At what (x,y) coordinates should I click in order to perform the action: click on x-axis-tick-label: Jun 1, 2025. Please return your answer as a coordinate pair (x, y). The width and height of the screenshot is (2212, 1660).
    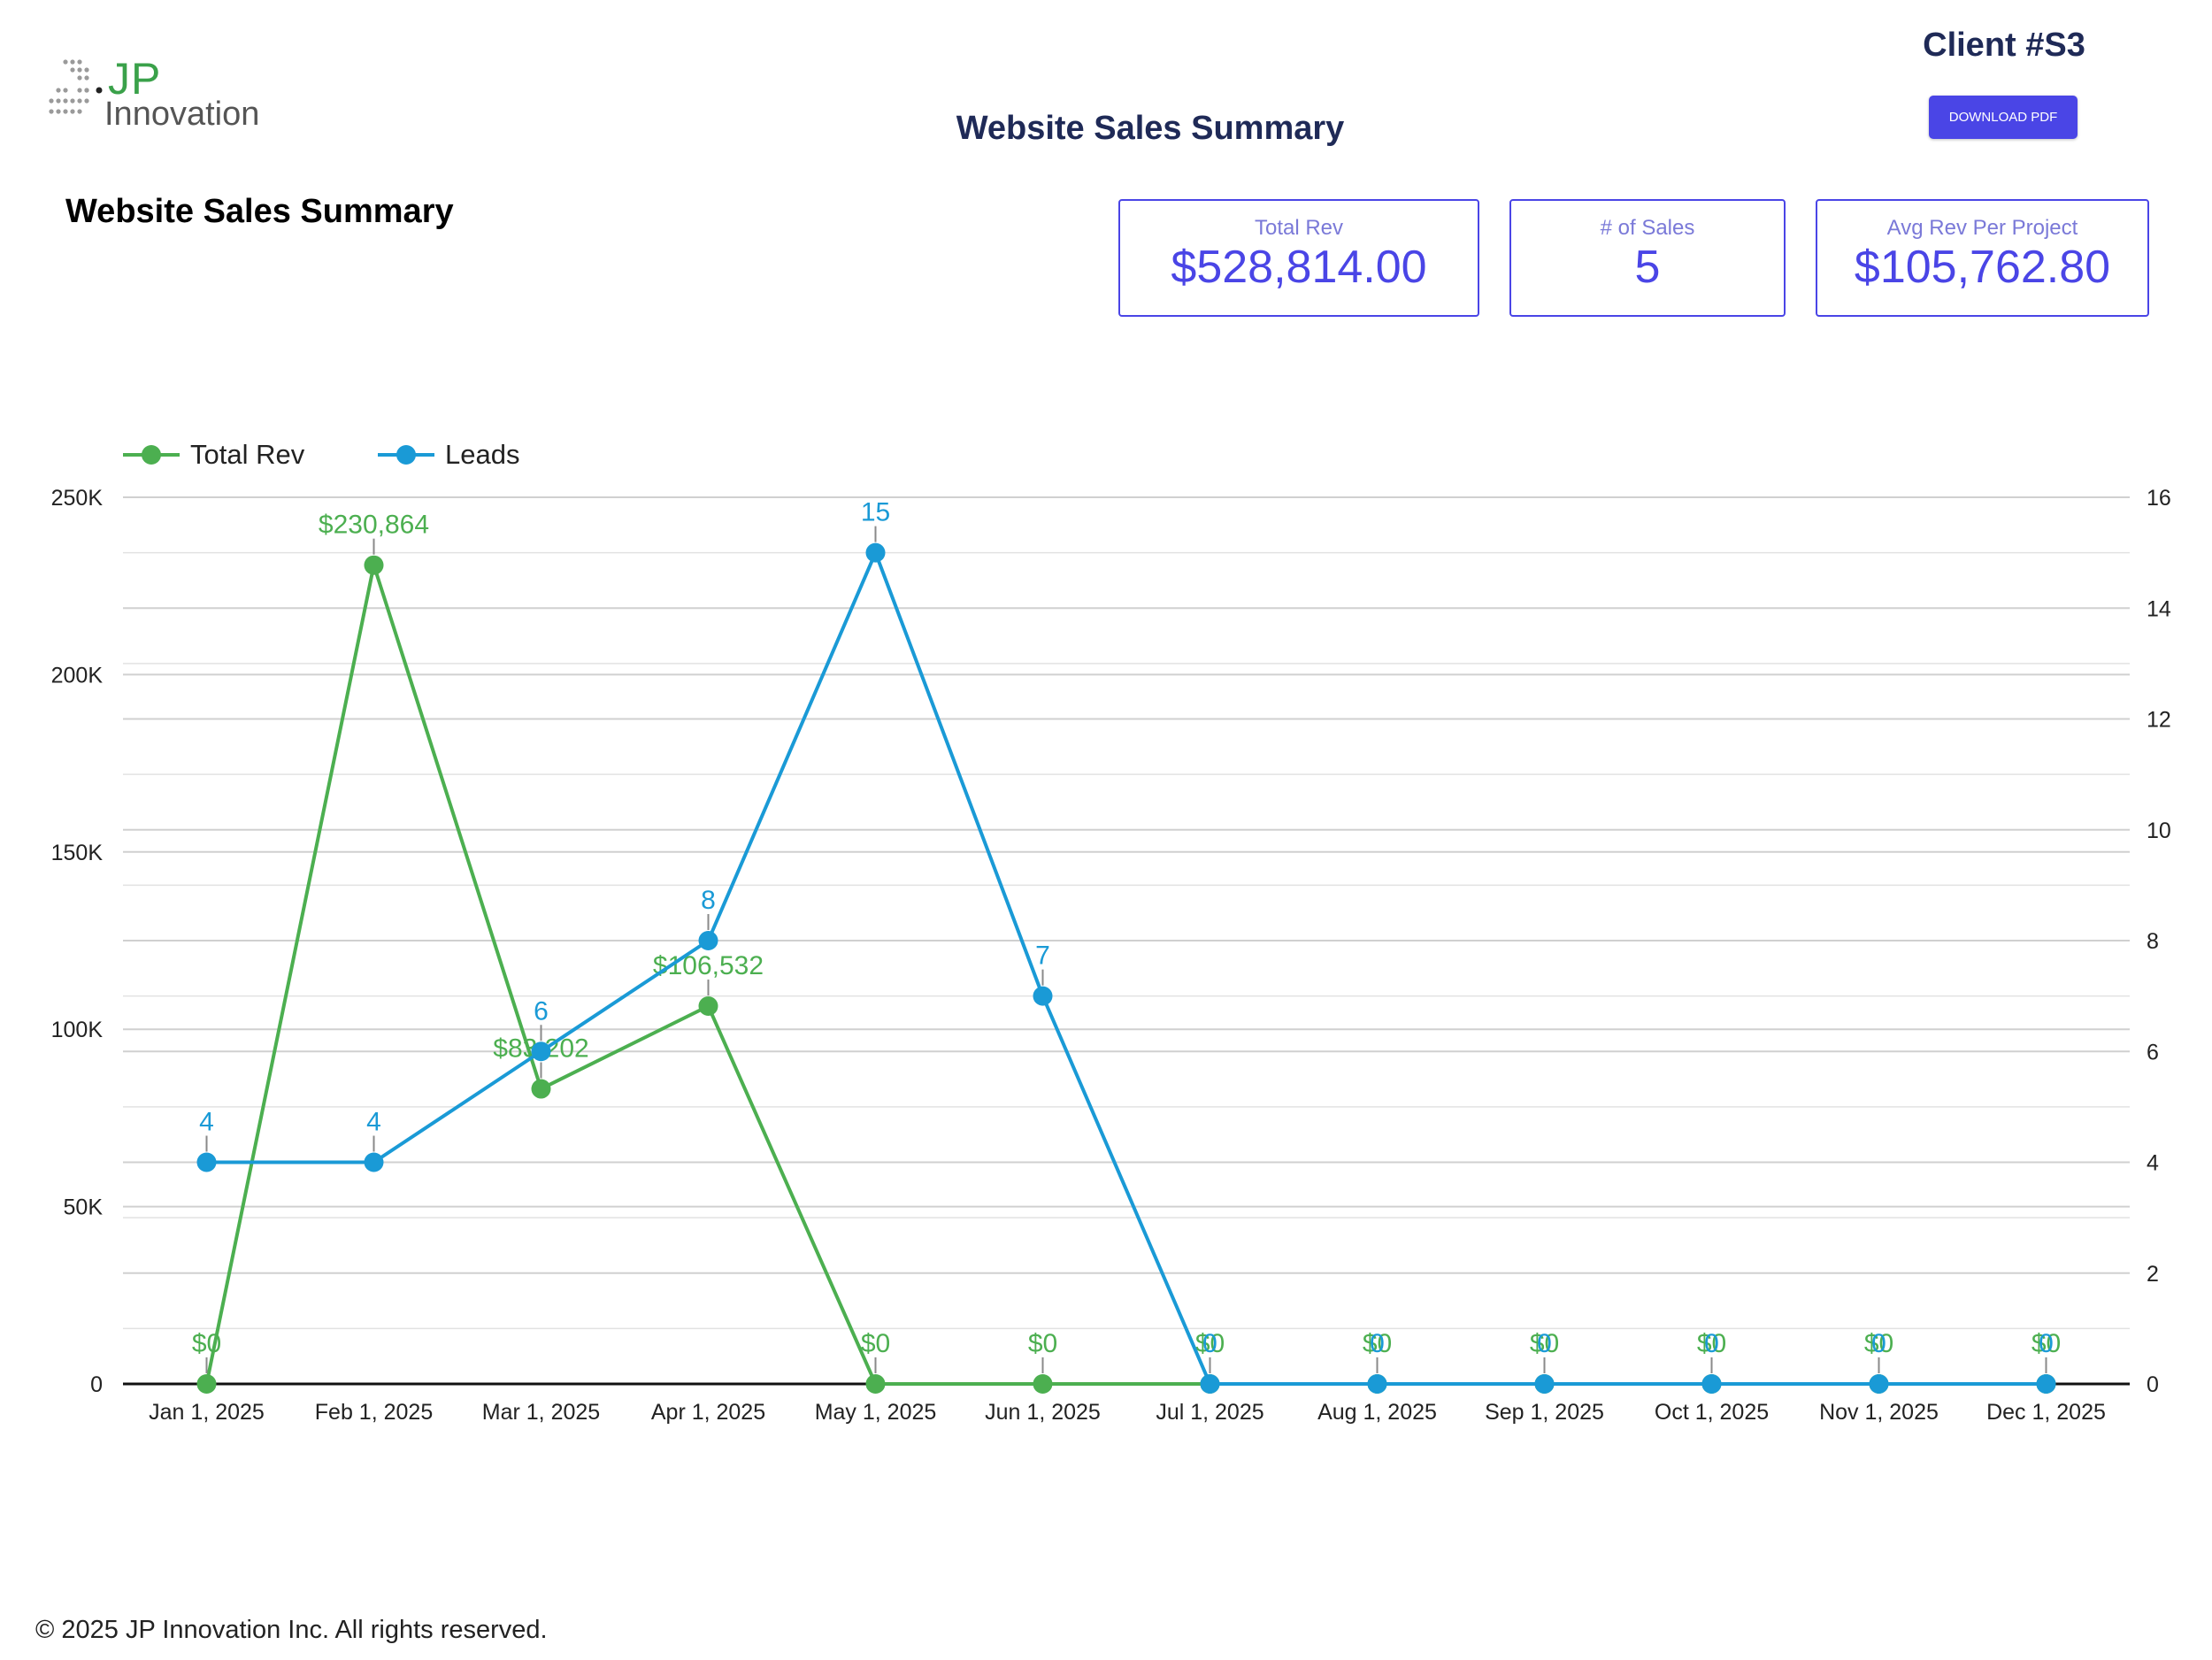
    Looking at the image, I should click on (1043, 1412).